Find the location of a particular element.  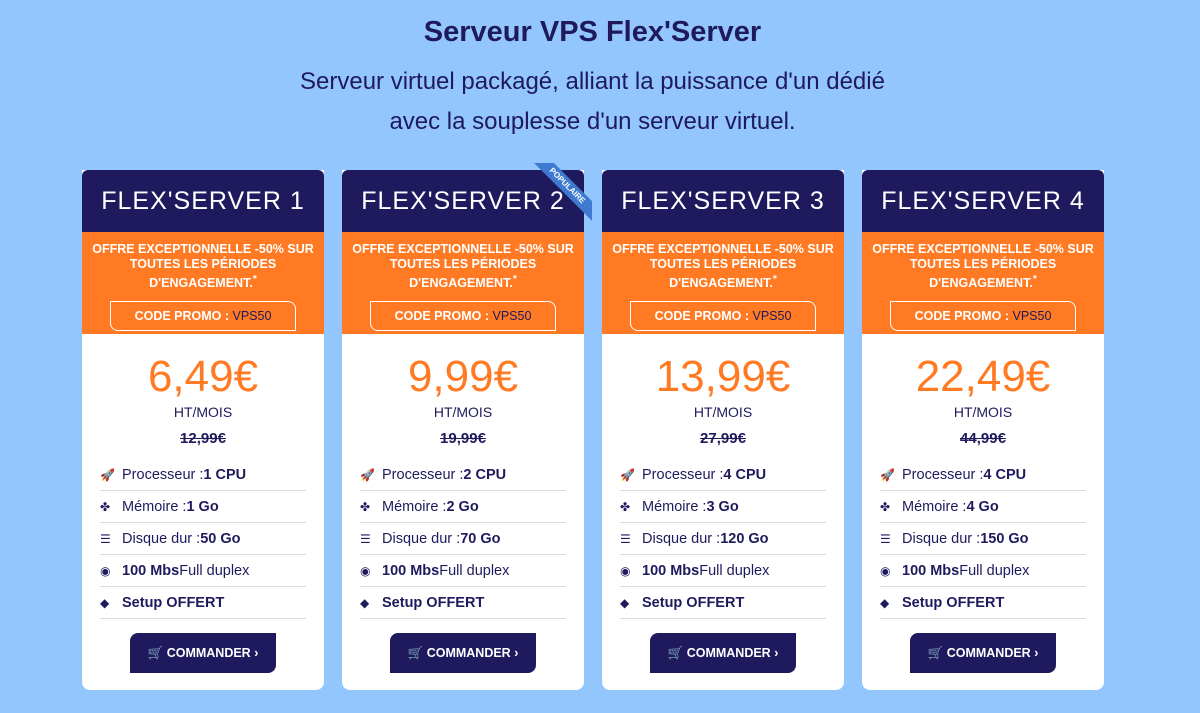

page-title: Serveur VPS Flex'Server is located at coordinates (592, 32).